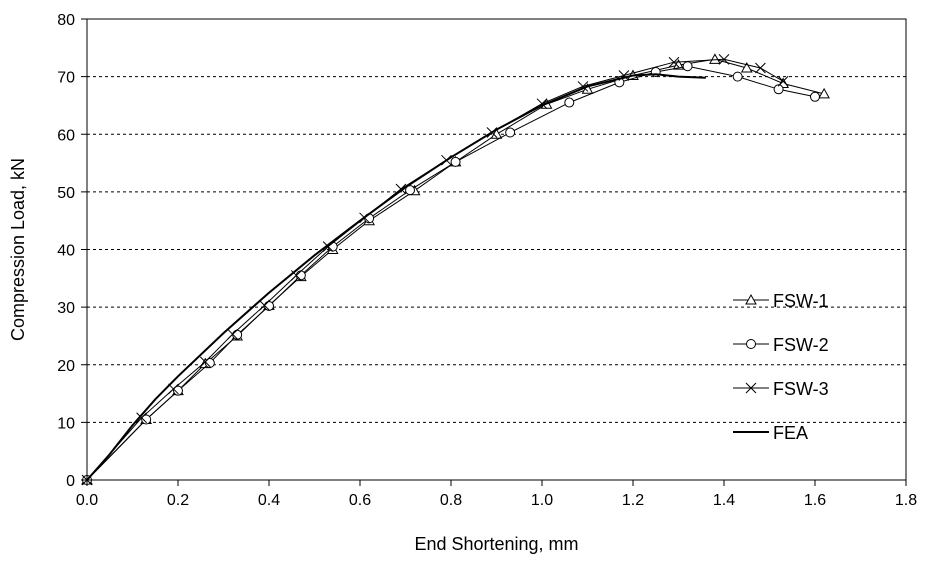 The width and height of the screenshot is (925, 561). What do you see at coordinates (66, 193) in the screenshot?
I see `y-tick-label: 50` at bounding box center [66, 193].